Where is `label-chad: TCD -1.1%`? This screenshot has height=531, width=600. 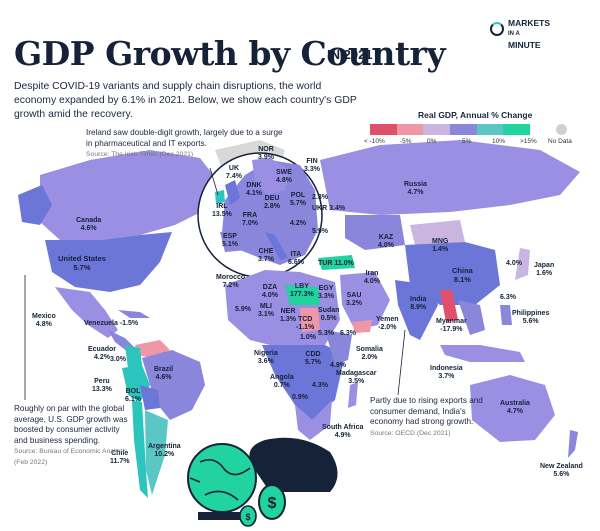 label-chad: TCD -1.1% is located at coordinates (305, 323).